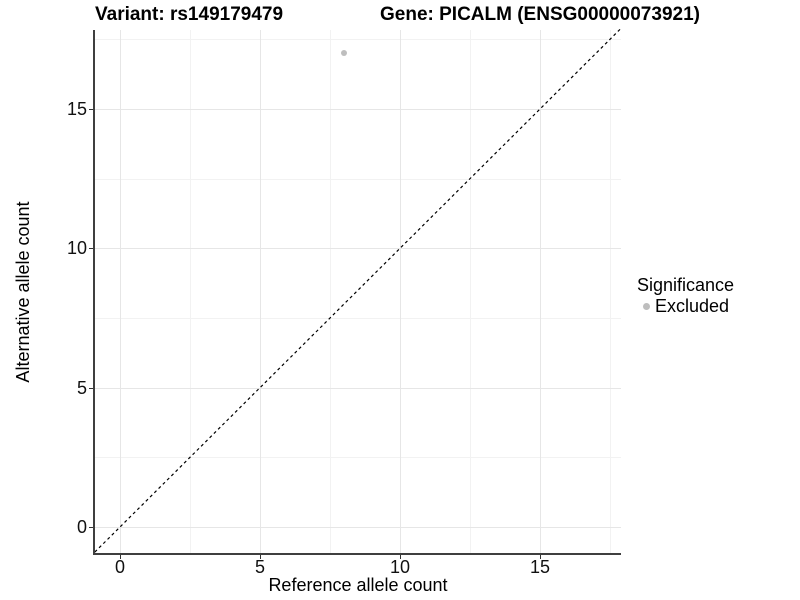 Image resolution: width=800 pixels, height=600 pixels. What do you see at coordinates (189, 14) in the screenshot?
I see `plot-title-variant: Variant: rs149179479` at bounding box center [189, 14].